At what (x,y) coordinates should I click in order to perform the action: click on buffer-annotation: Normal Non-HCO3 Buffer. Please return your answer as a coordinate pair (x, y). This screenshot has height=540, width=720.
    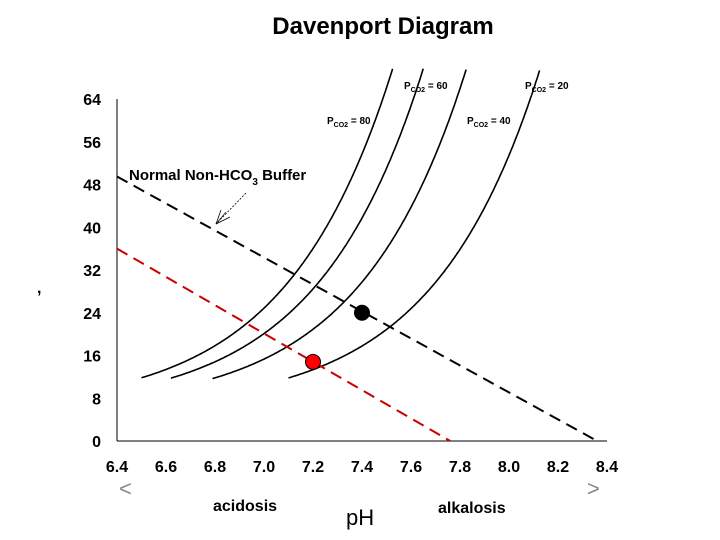
    Looking at the image, I should click on (217, 177).